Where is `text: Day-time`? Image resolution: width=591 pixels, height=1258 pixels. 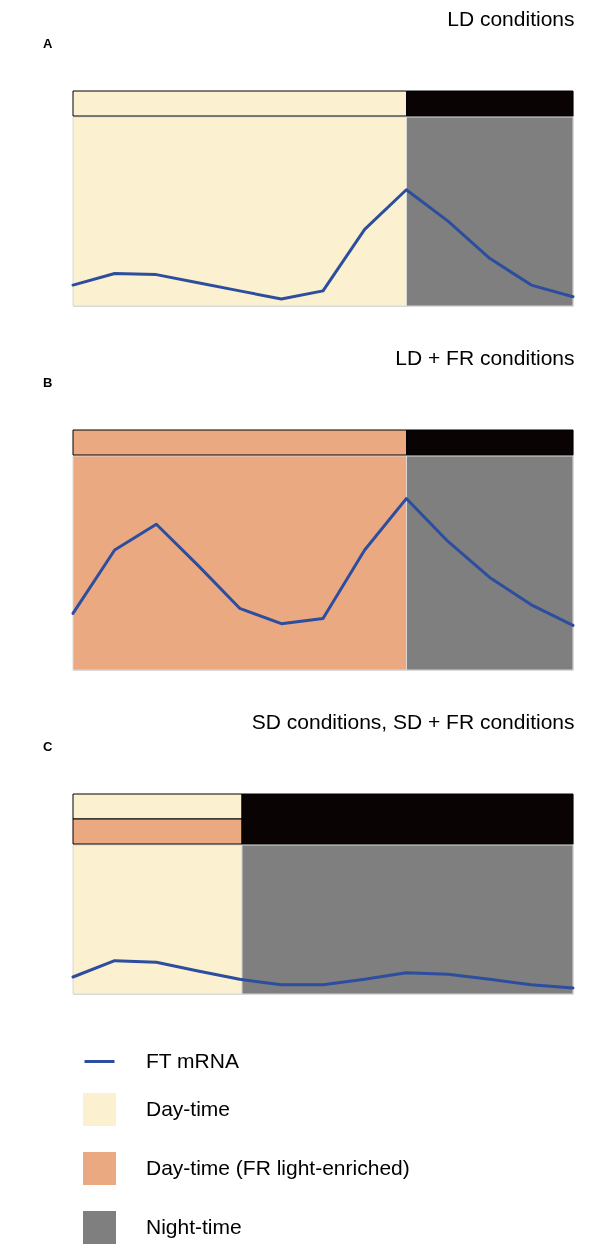 text: Day-time is located at coordinates (188, 1108).